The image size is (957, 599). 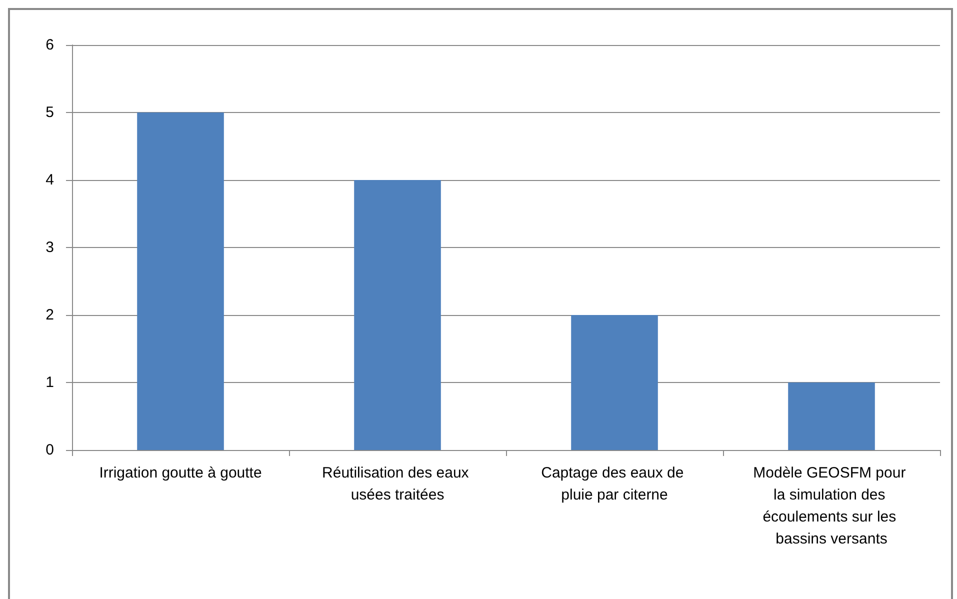 I want to click on x-tick-label: Réutilisation des eaux usées traitées, so click(x=397, y=484).